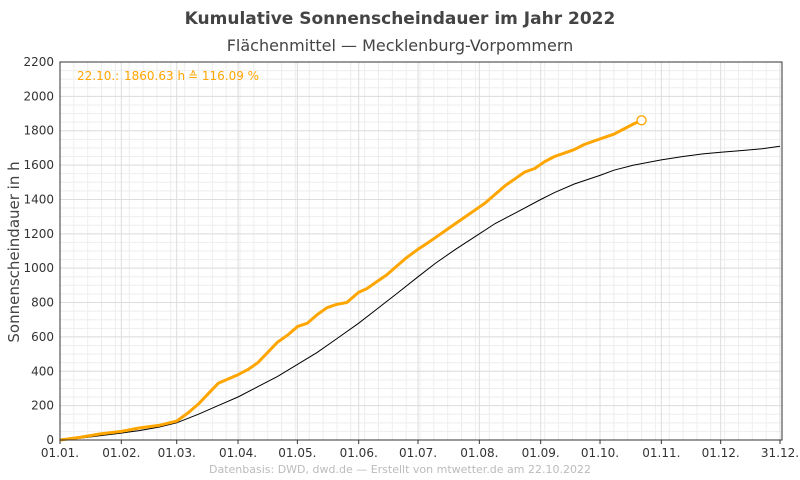 This screenshot has width=800, height=480. What do you see at coordinates (42, 303) in the screenshot?
I see `y-tick-label: 800` at bounding box center [42, 303].